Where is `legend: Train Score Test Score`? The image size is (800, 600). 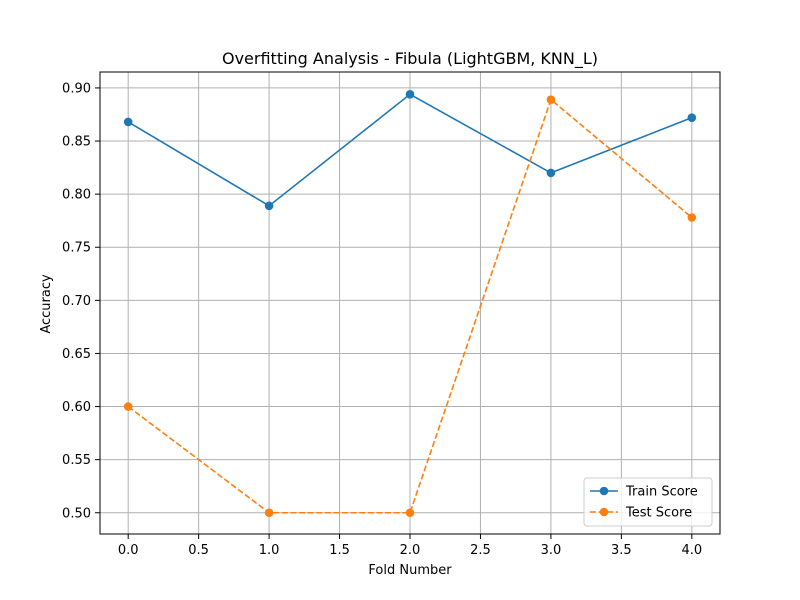 legend: Train Score Test Score is located at coordinates (648, 502).